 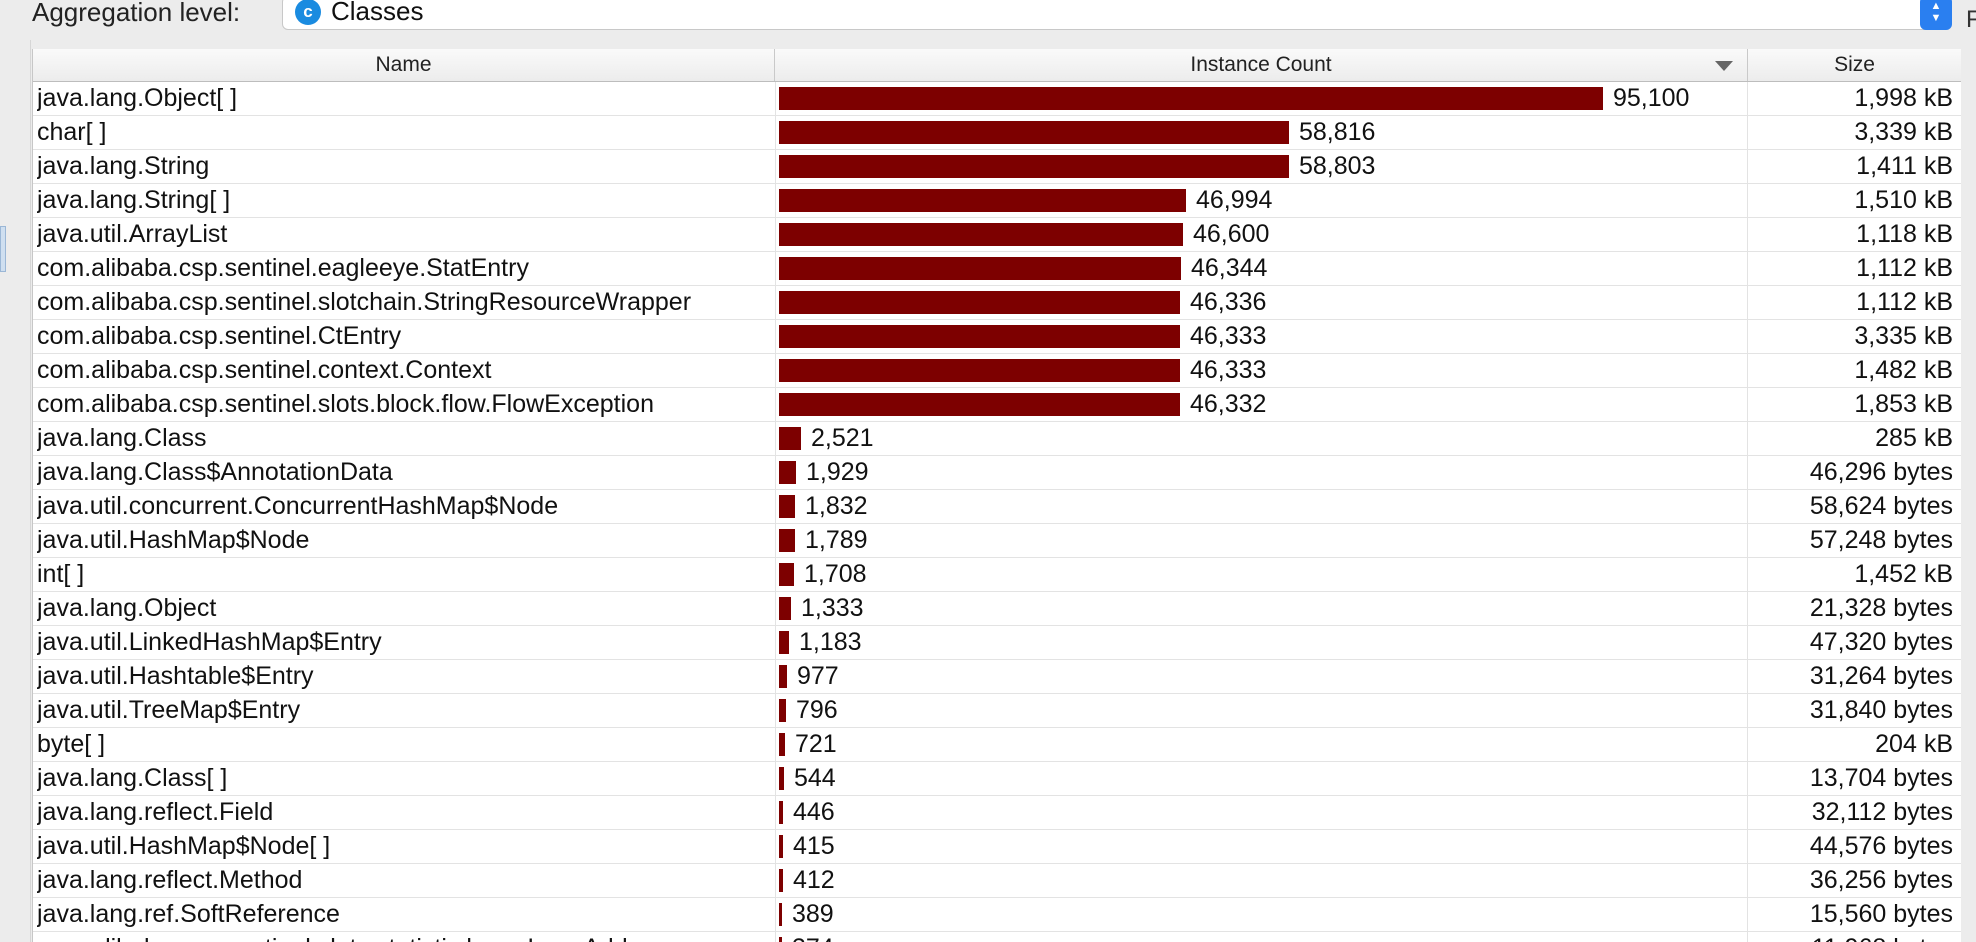 I want to click on table-row: java.lang.Class[ ] 544 13,704 bytes, so click(x=997, y=779).